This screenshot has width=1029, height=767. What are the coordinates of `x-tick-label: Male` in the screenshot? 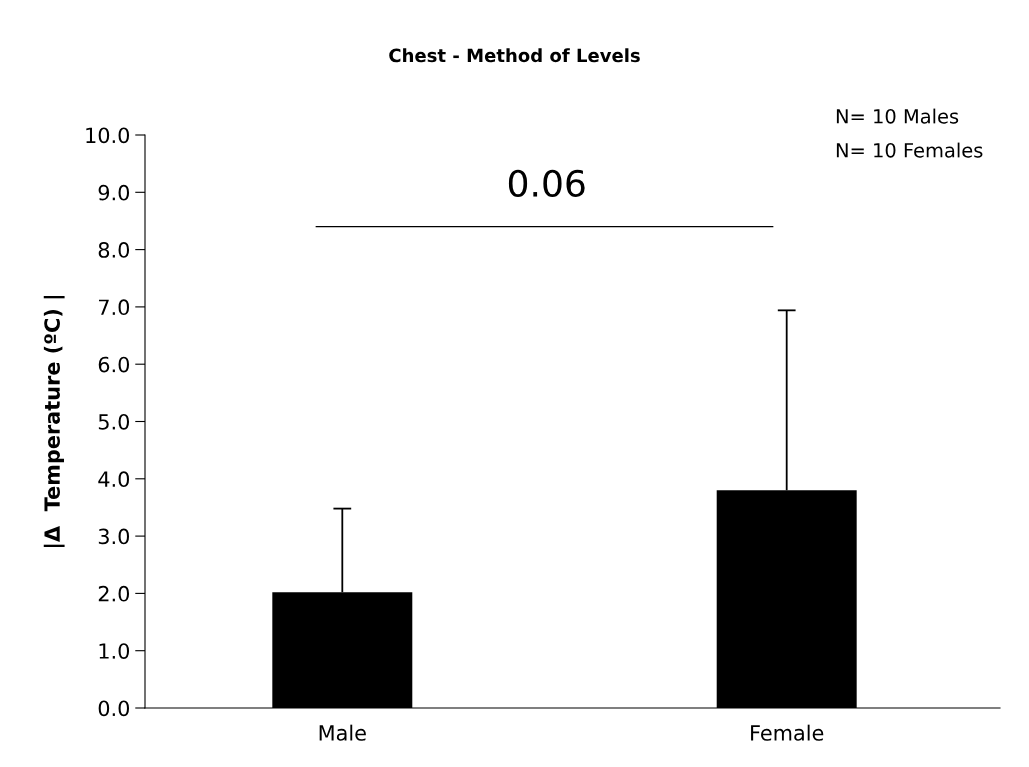 It's located at (342, 732).